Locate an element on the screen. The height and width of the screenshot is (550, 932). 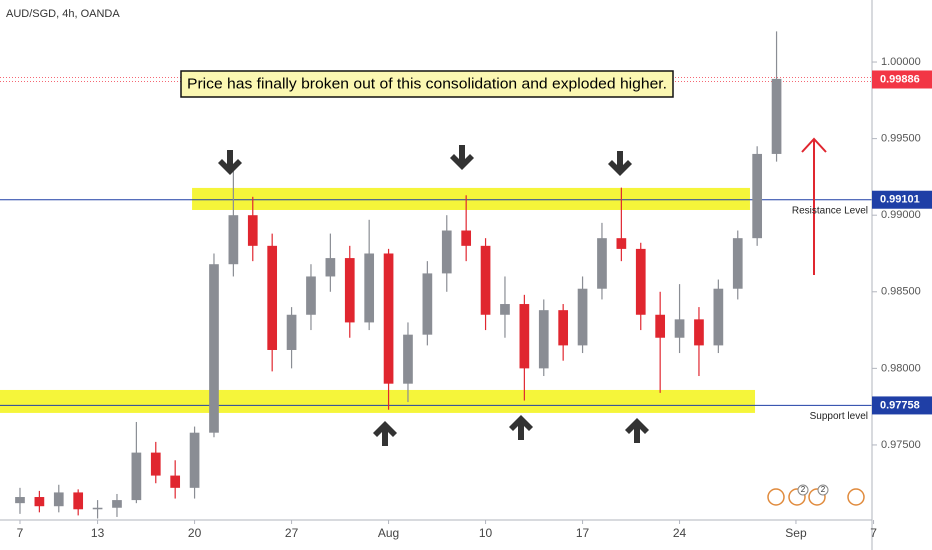
price-tag-label: 0.99886 is located at coordinates (900, 79).